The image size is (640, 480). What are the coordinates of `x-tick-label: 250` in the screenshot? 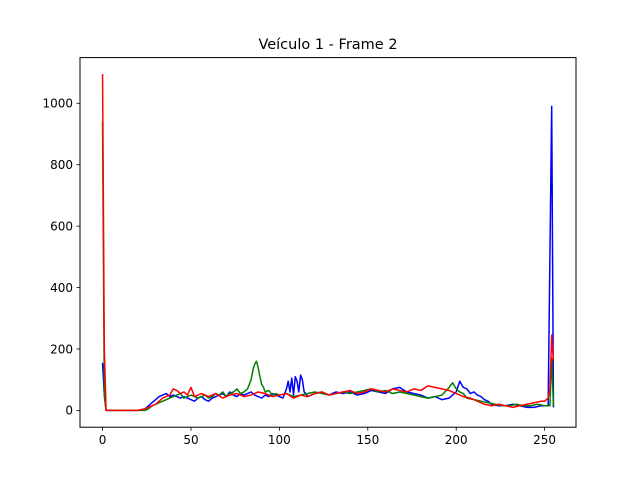 It's located at (544, 440).